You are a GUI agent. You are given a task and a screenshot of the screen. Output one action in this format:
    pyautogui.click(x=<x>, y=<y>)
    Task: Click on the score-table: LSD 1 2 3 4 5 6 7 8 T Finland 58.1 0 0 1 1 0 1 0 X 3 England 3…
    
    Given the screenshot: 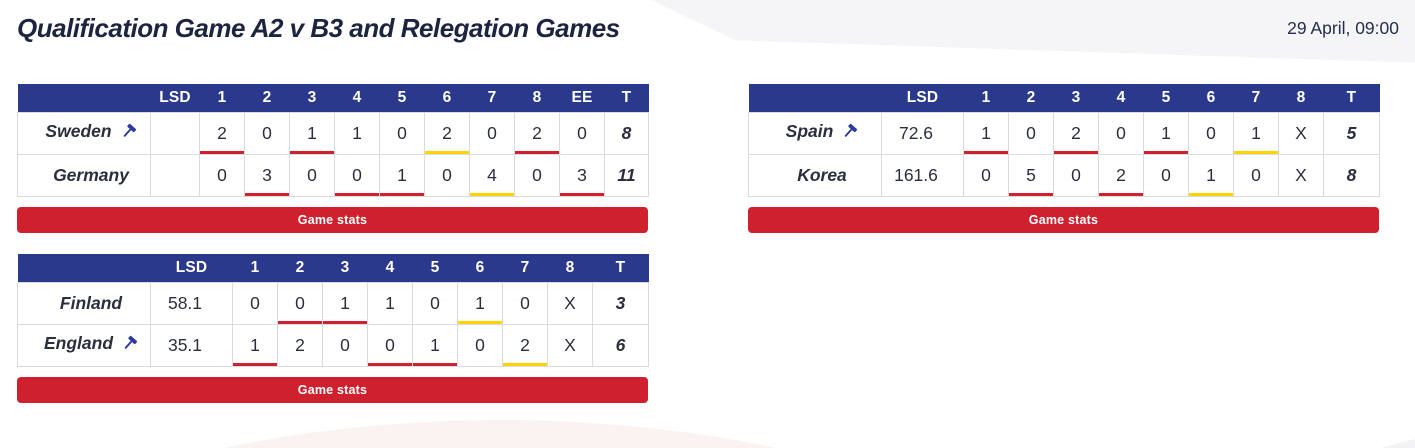 What is the action you would take?
    pyautogui.click(x=333, y=310)
    